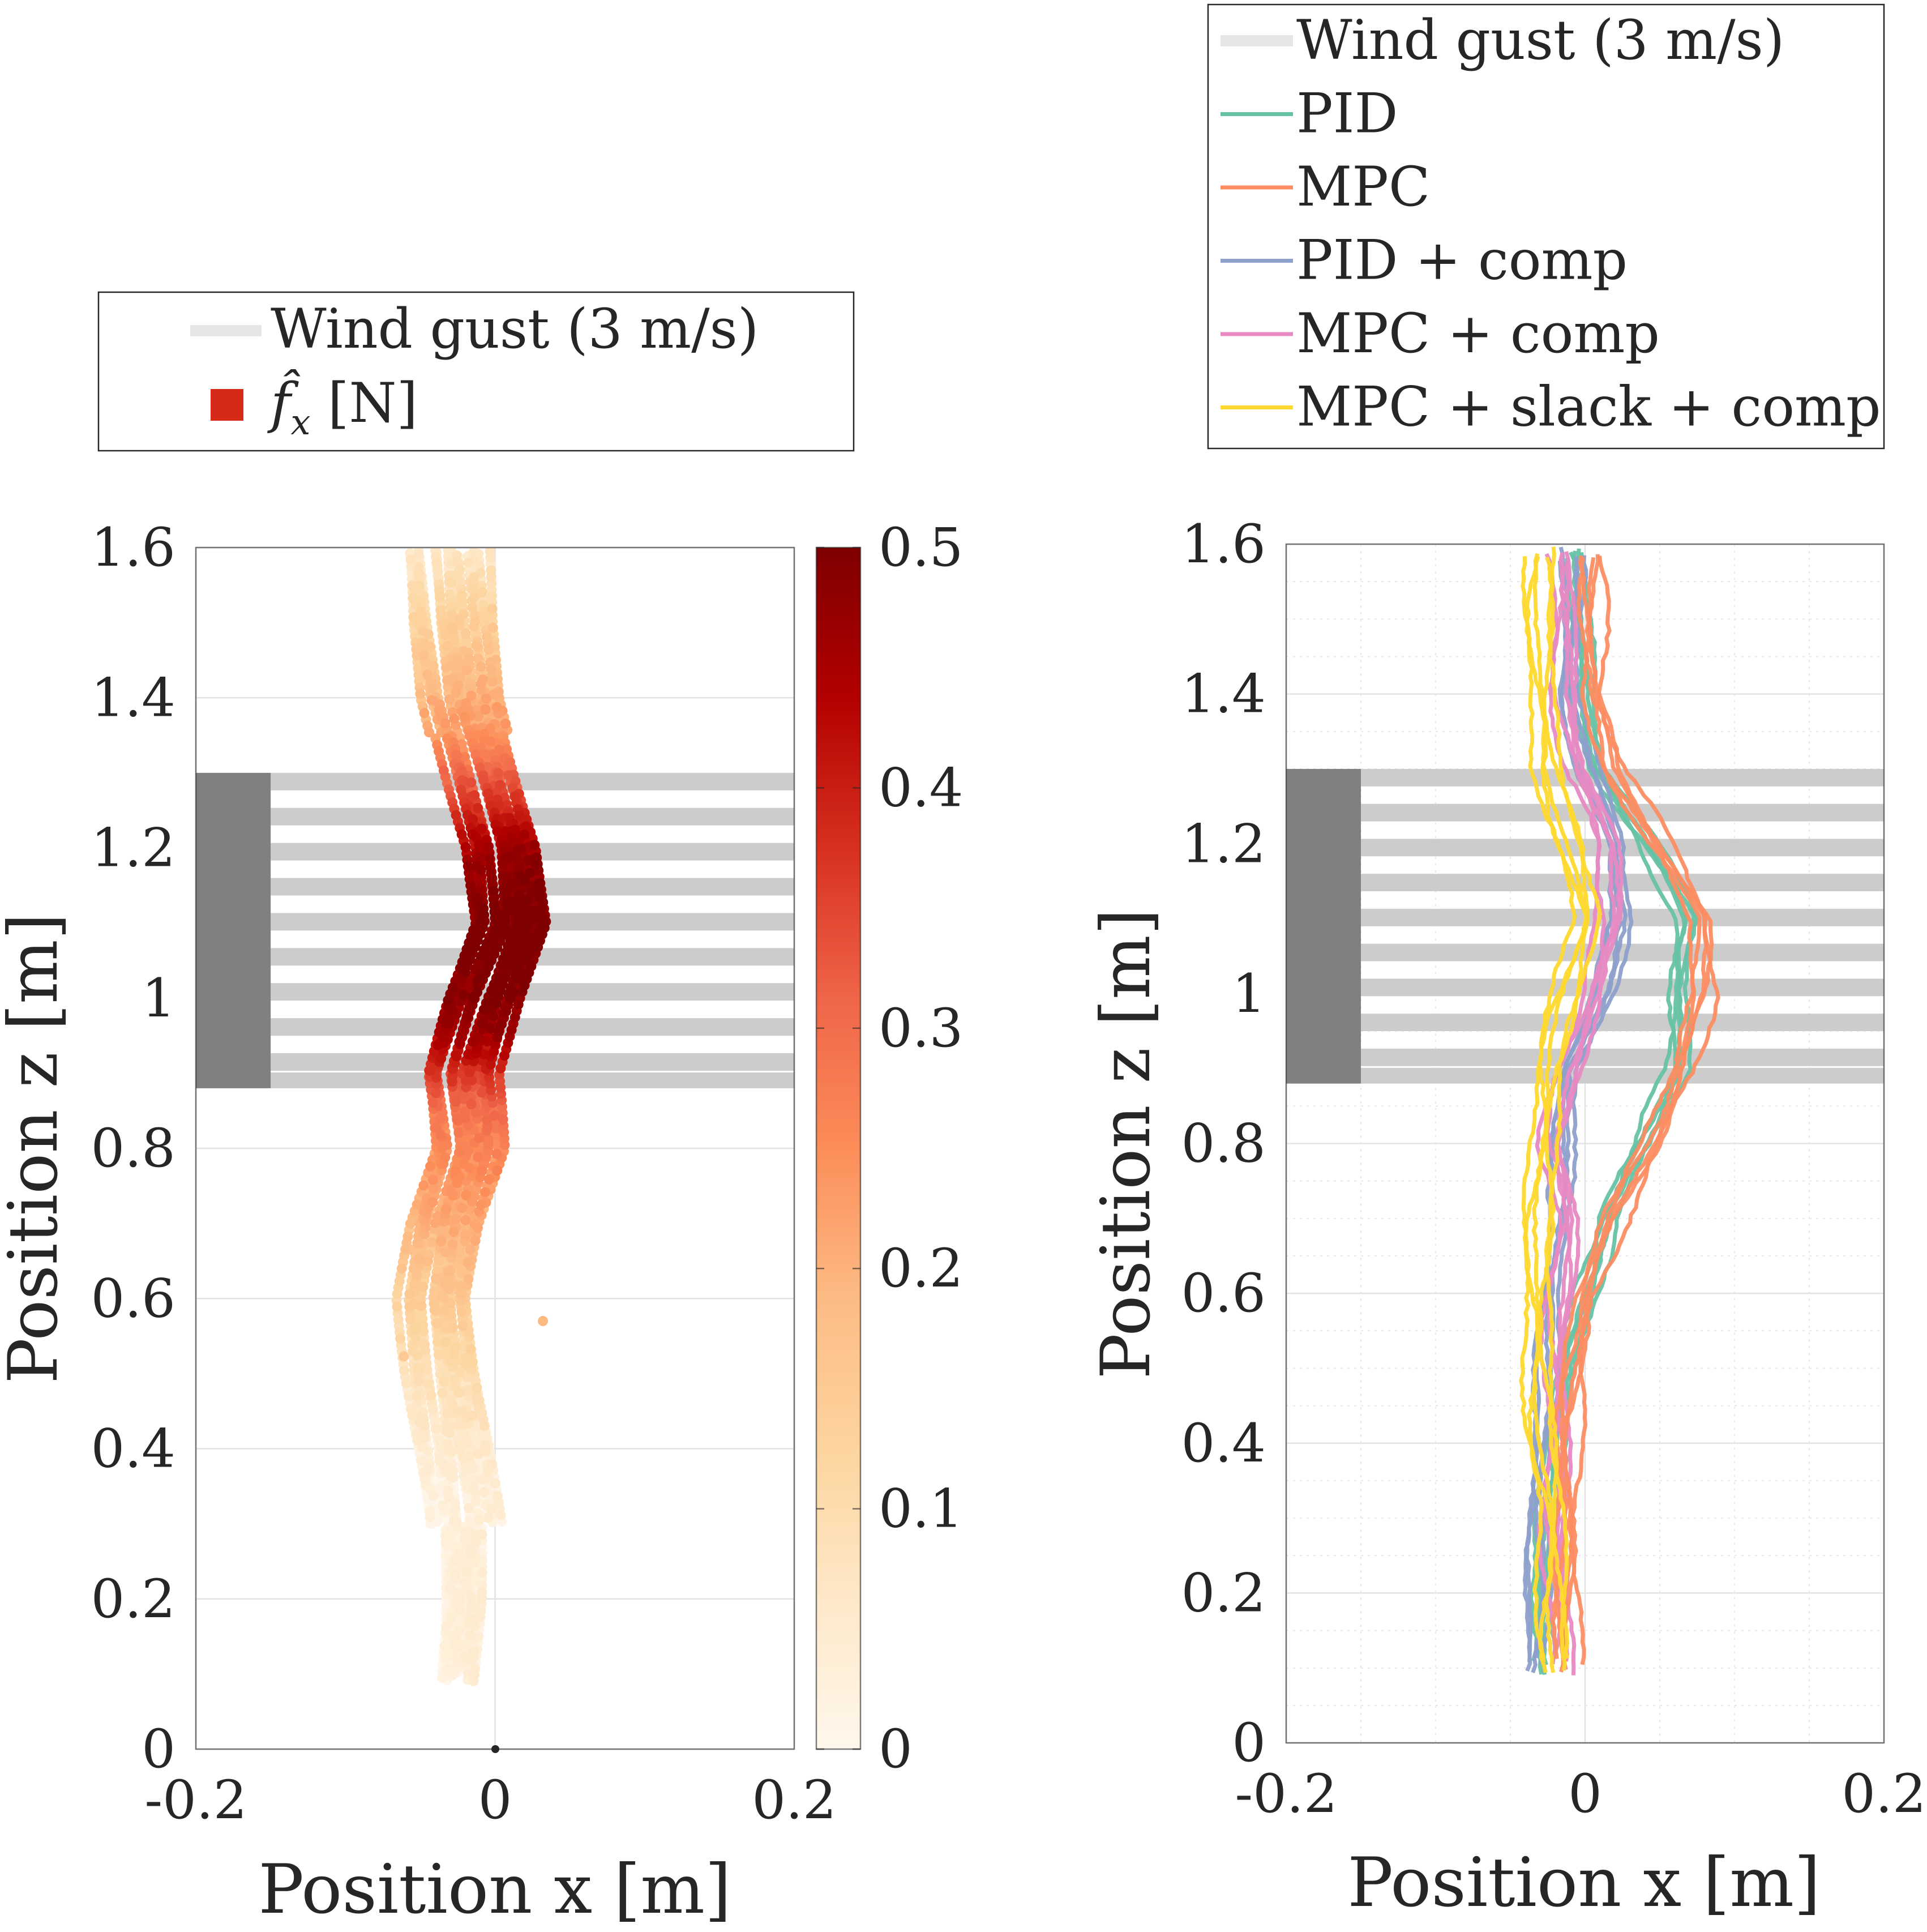 The width and height of the screenshot is (1927, 1932). What do you see at coordinates (476, 372) in the screenshot?
I see `left-legend-box` at bounding box center [476, 372].